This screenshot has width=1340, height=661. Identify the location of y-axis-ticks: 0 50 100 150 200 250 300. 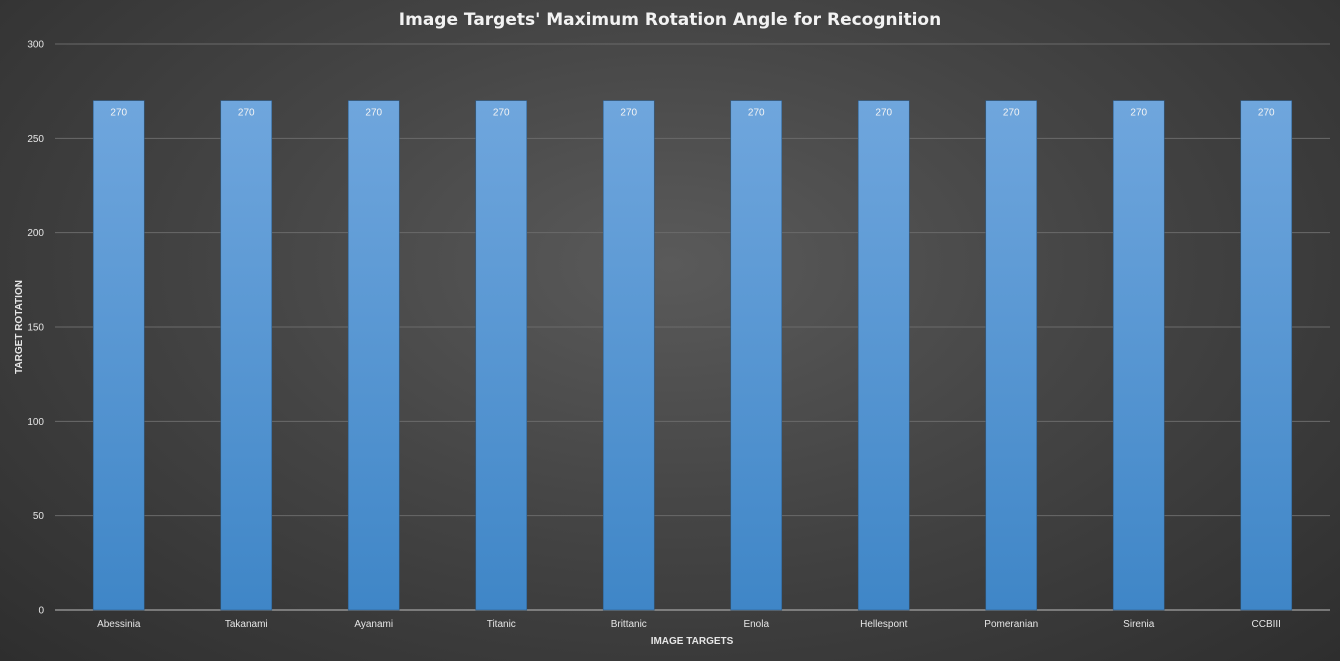
(35, 328).